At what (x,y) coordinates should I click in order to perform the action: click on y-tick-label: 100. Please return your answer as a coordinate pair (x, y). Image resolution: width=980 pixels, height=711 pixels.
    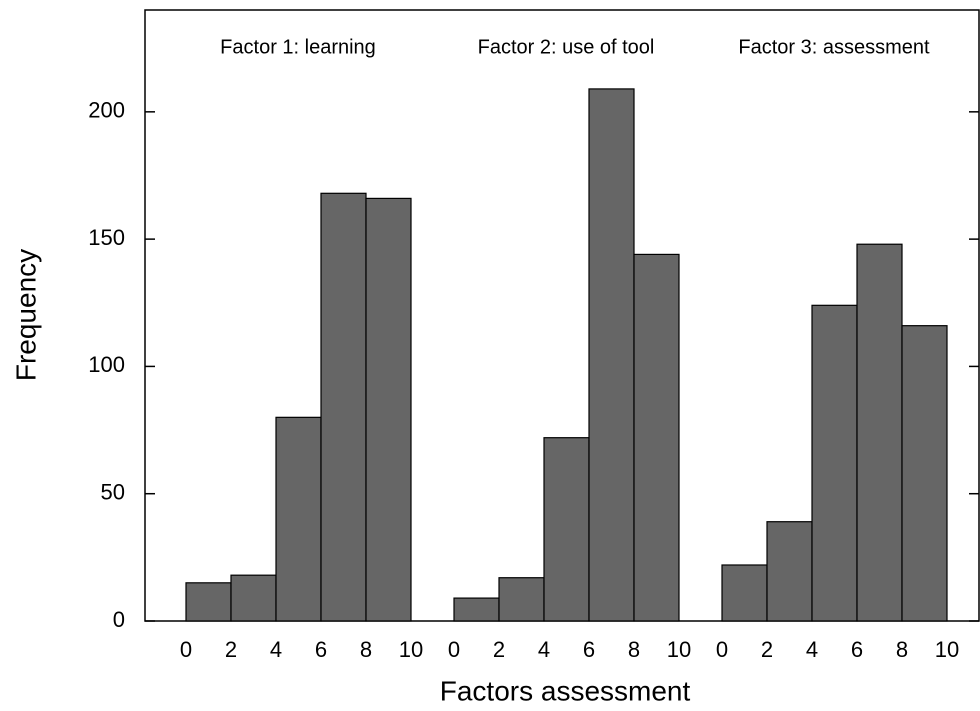
    Looking at the image, I should click on (106, 364).